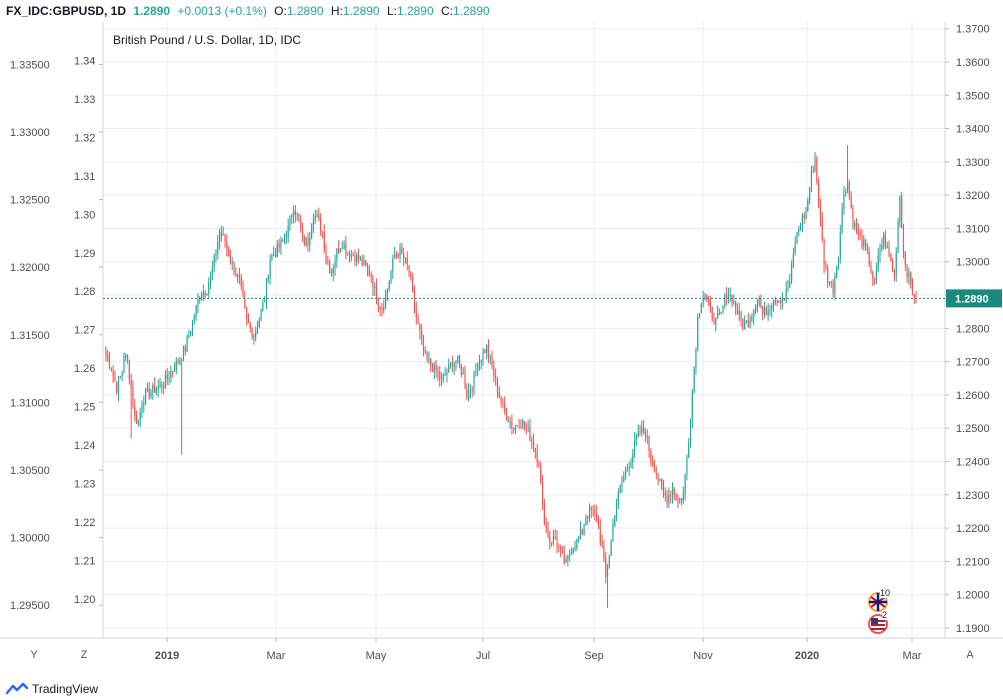 This screenshot has width=1003, height=700. What do you see at coordinates (84, 655) in the screenshot?
I see `zoom-button: Z` at bounding box center [84, 655].